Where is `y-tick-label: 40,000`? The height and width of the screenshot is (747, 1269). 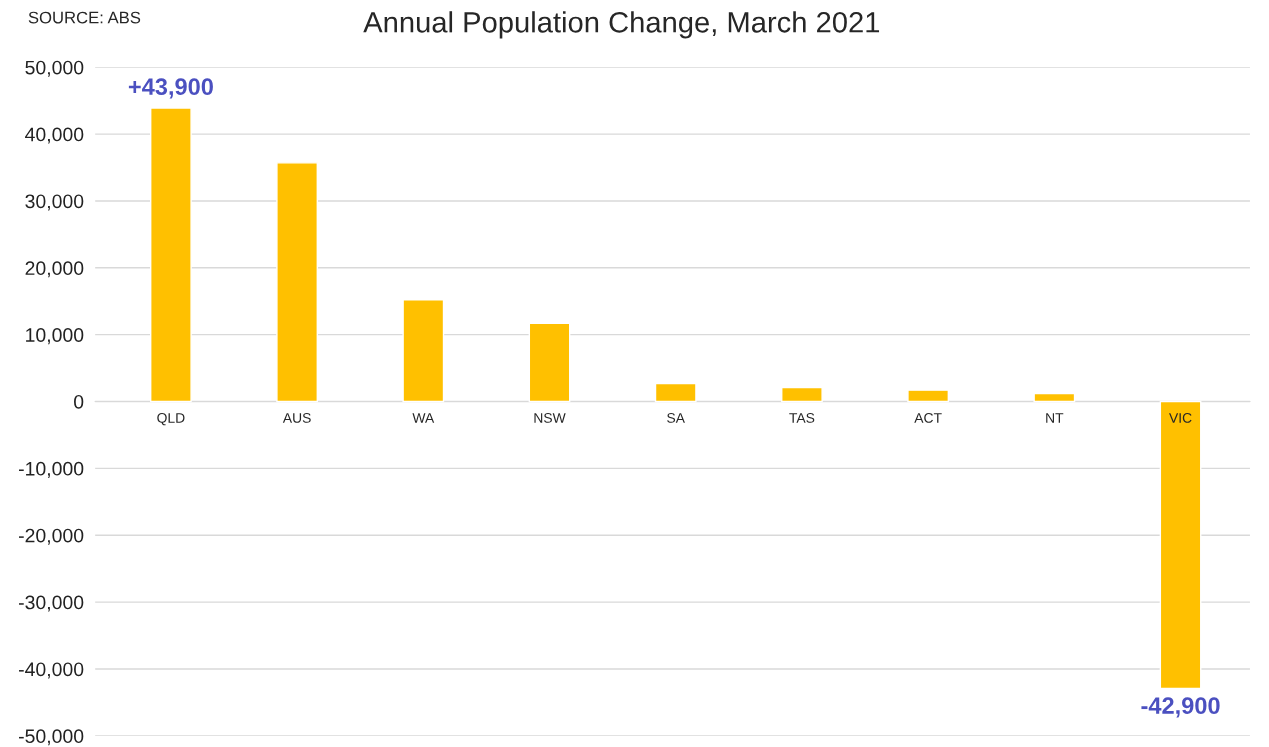 y-tick-label: 40,000 is located at coordinates (54, 135).